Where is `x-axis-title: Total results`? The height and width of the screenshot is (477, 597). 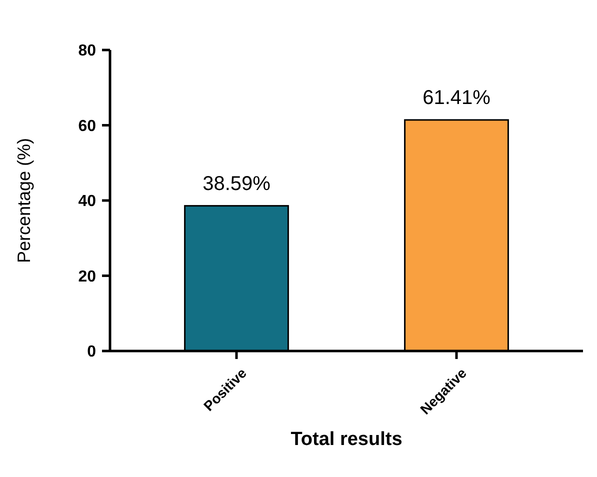
x-axis-title: Total results is located at coordinates (346, 439).